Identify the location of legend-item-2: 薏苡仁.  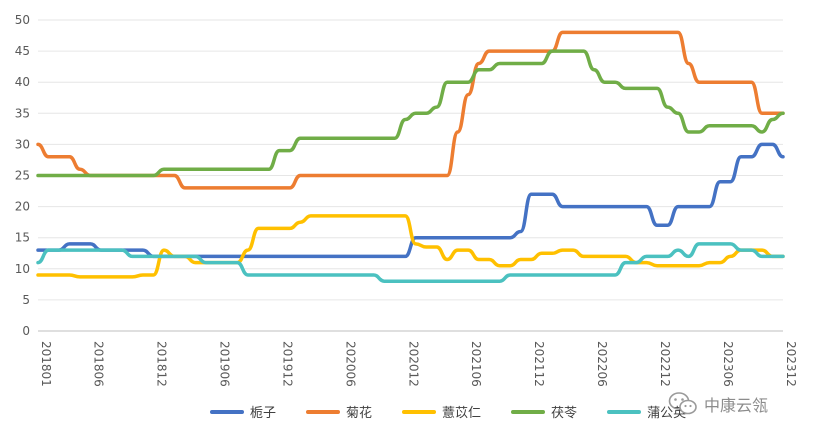
(441, 411).